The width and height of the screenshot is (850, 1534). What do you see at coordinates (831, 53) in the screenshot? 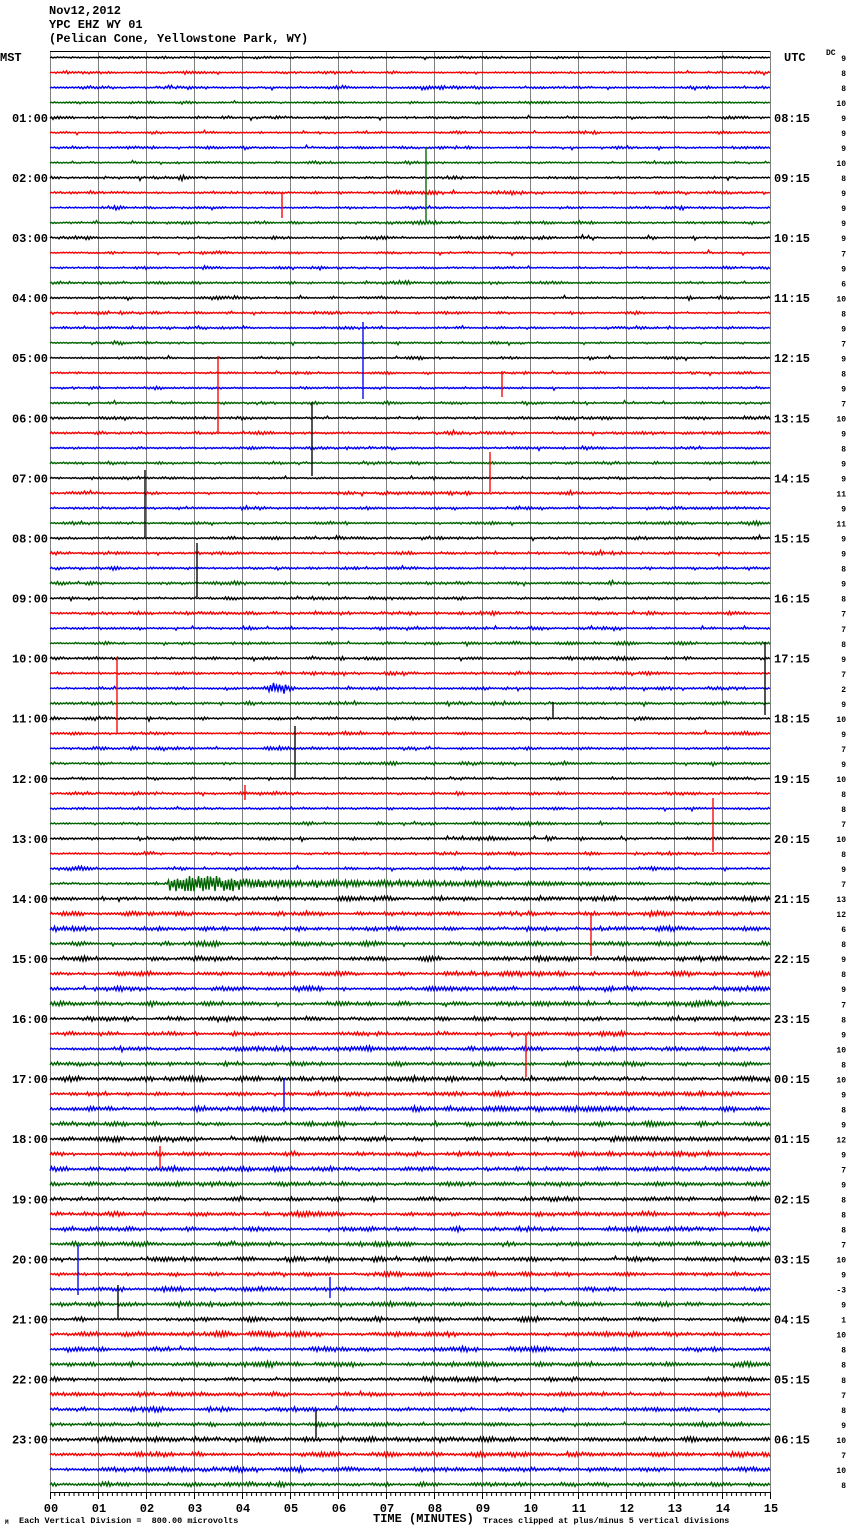
I see `svg-text: DC` at bounding box center [831, 53].